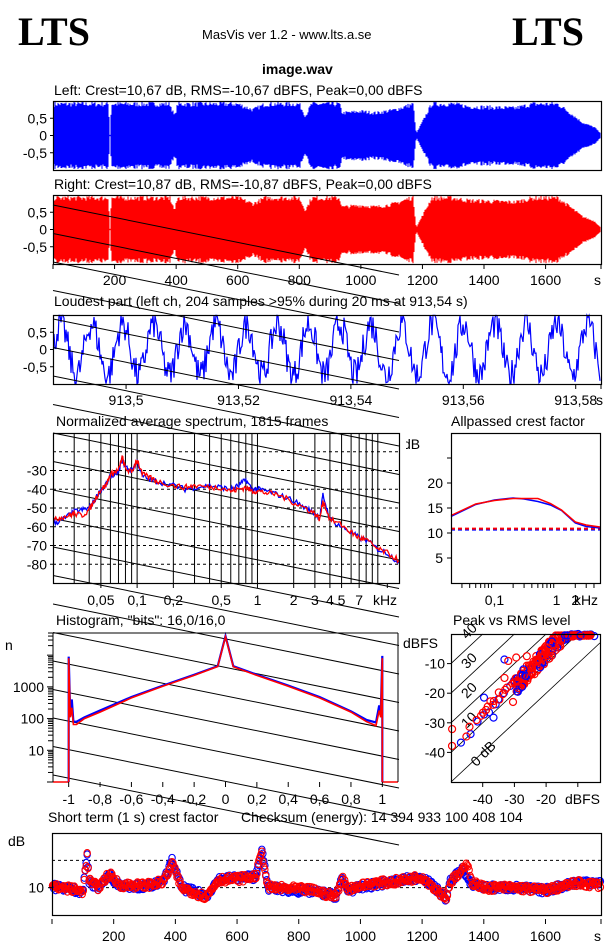 The height and width of the screenshot is (946, 606). What do you see at coordinates (9, 645) in the screenshot?
I see `histogram-ylabel: n` at bounding box center [9, 645].